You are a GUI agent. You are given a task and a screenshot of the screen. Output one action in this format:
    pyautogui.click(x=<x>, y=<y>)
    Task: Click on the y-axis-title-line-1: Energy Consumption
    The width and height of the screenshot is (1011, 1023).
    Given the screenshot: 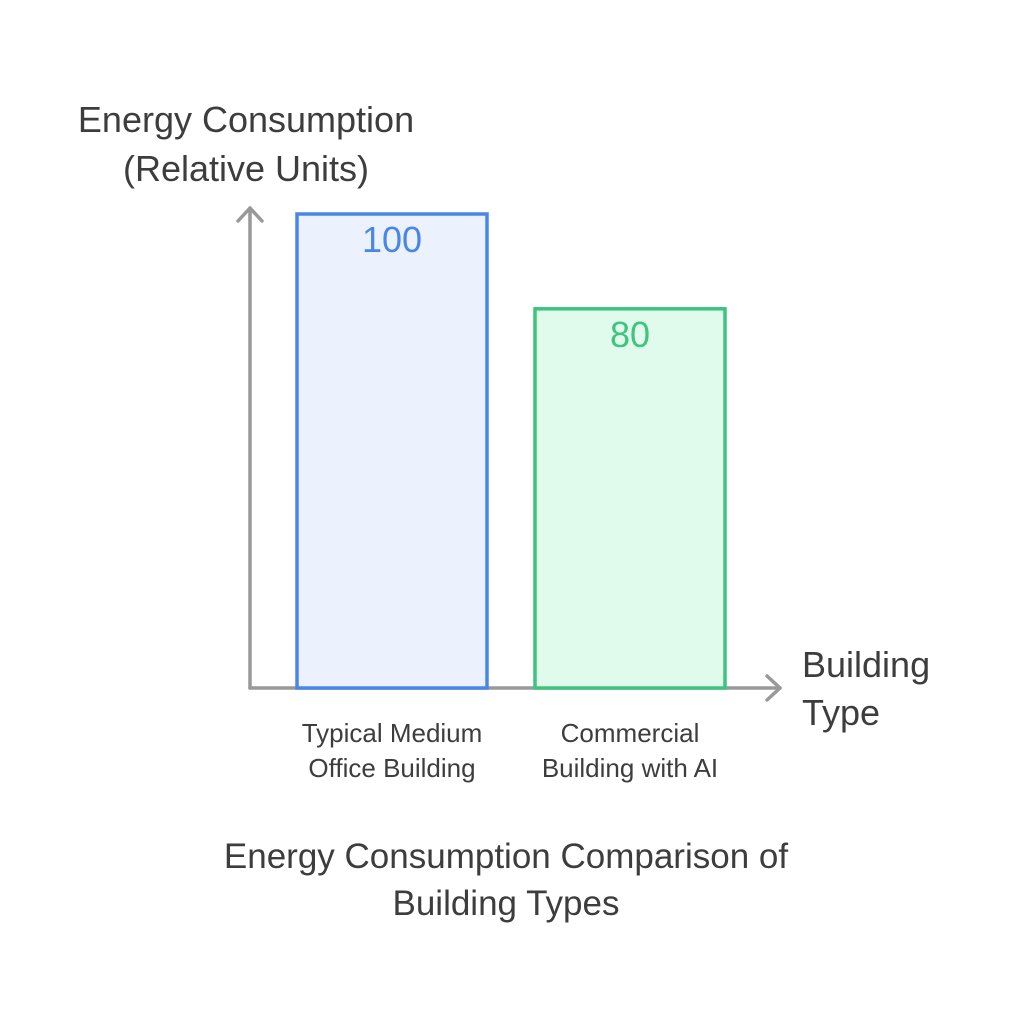 What is the action you would take?
    pyautogui.click(x=246, y=119)
    